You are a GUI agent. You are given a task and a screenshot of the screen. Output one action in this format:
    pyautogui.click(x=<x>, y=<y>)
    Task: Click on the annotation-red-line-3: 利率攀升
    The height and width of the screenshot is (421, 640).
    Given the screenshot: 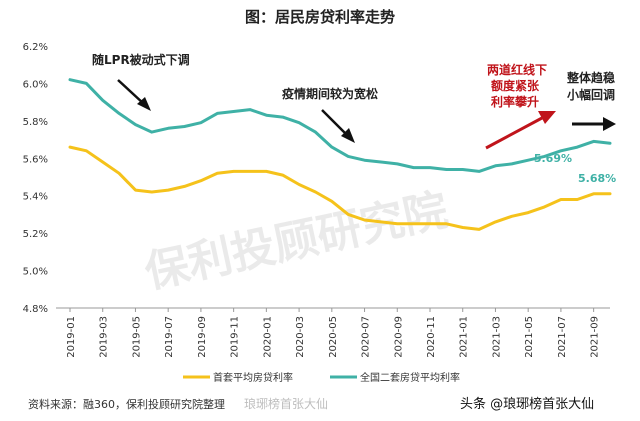 What is the action you would take?
    pyautogui.click(x=515, y=101)
    